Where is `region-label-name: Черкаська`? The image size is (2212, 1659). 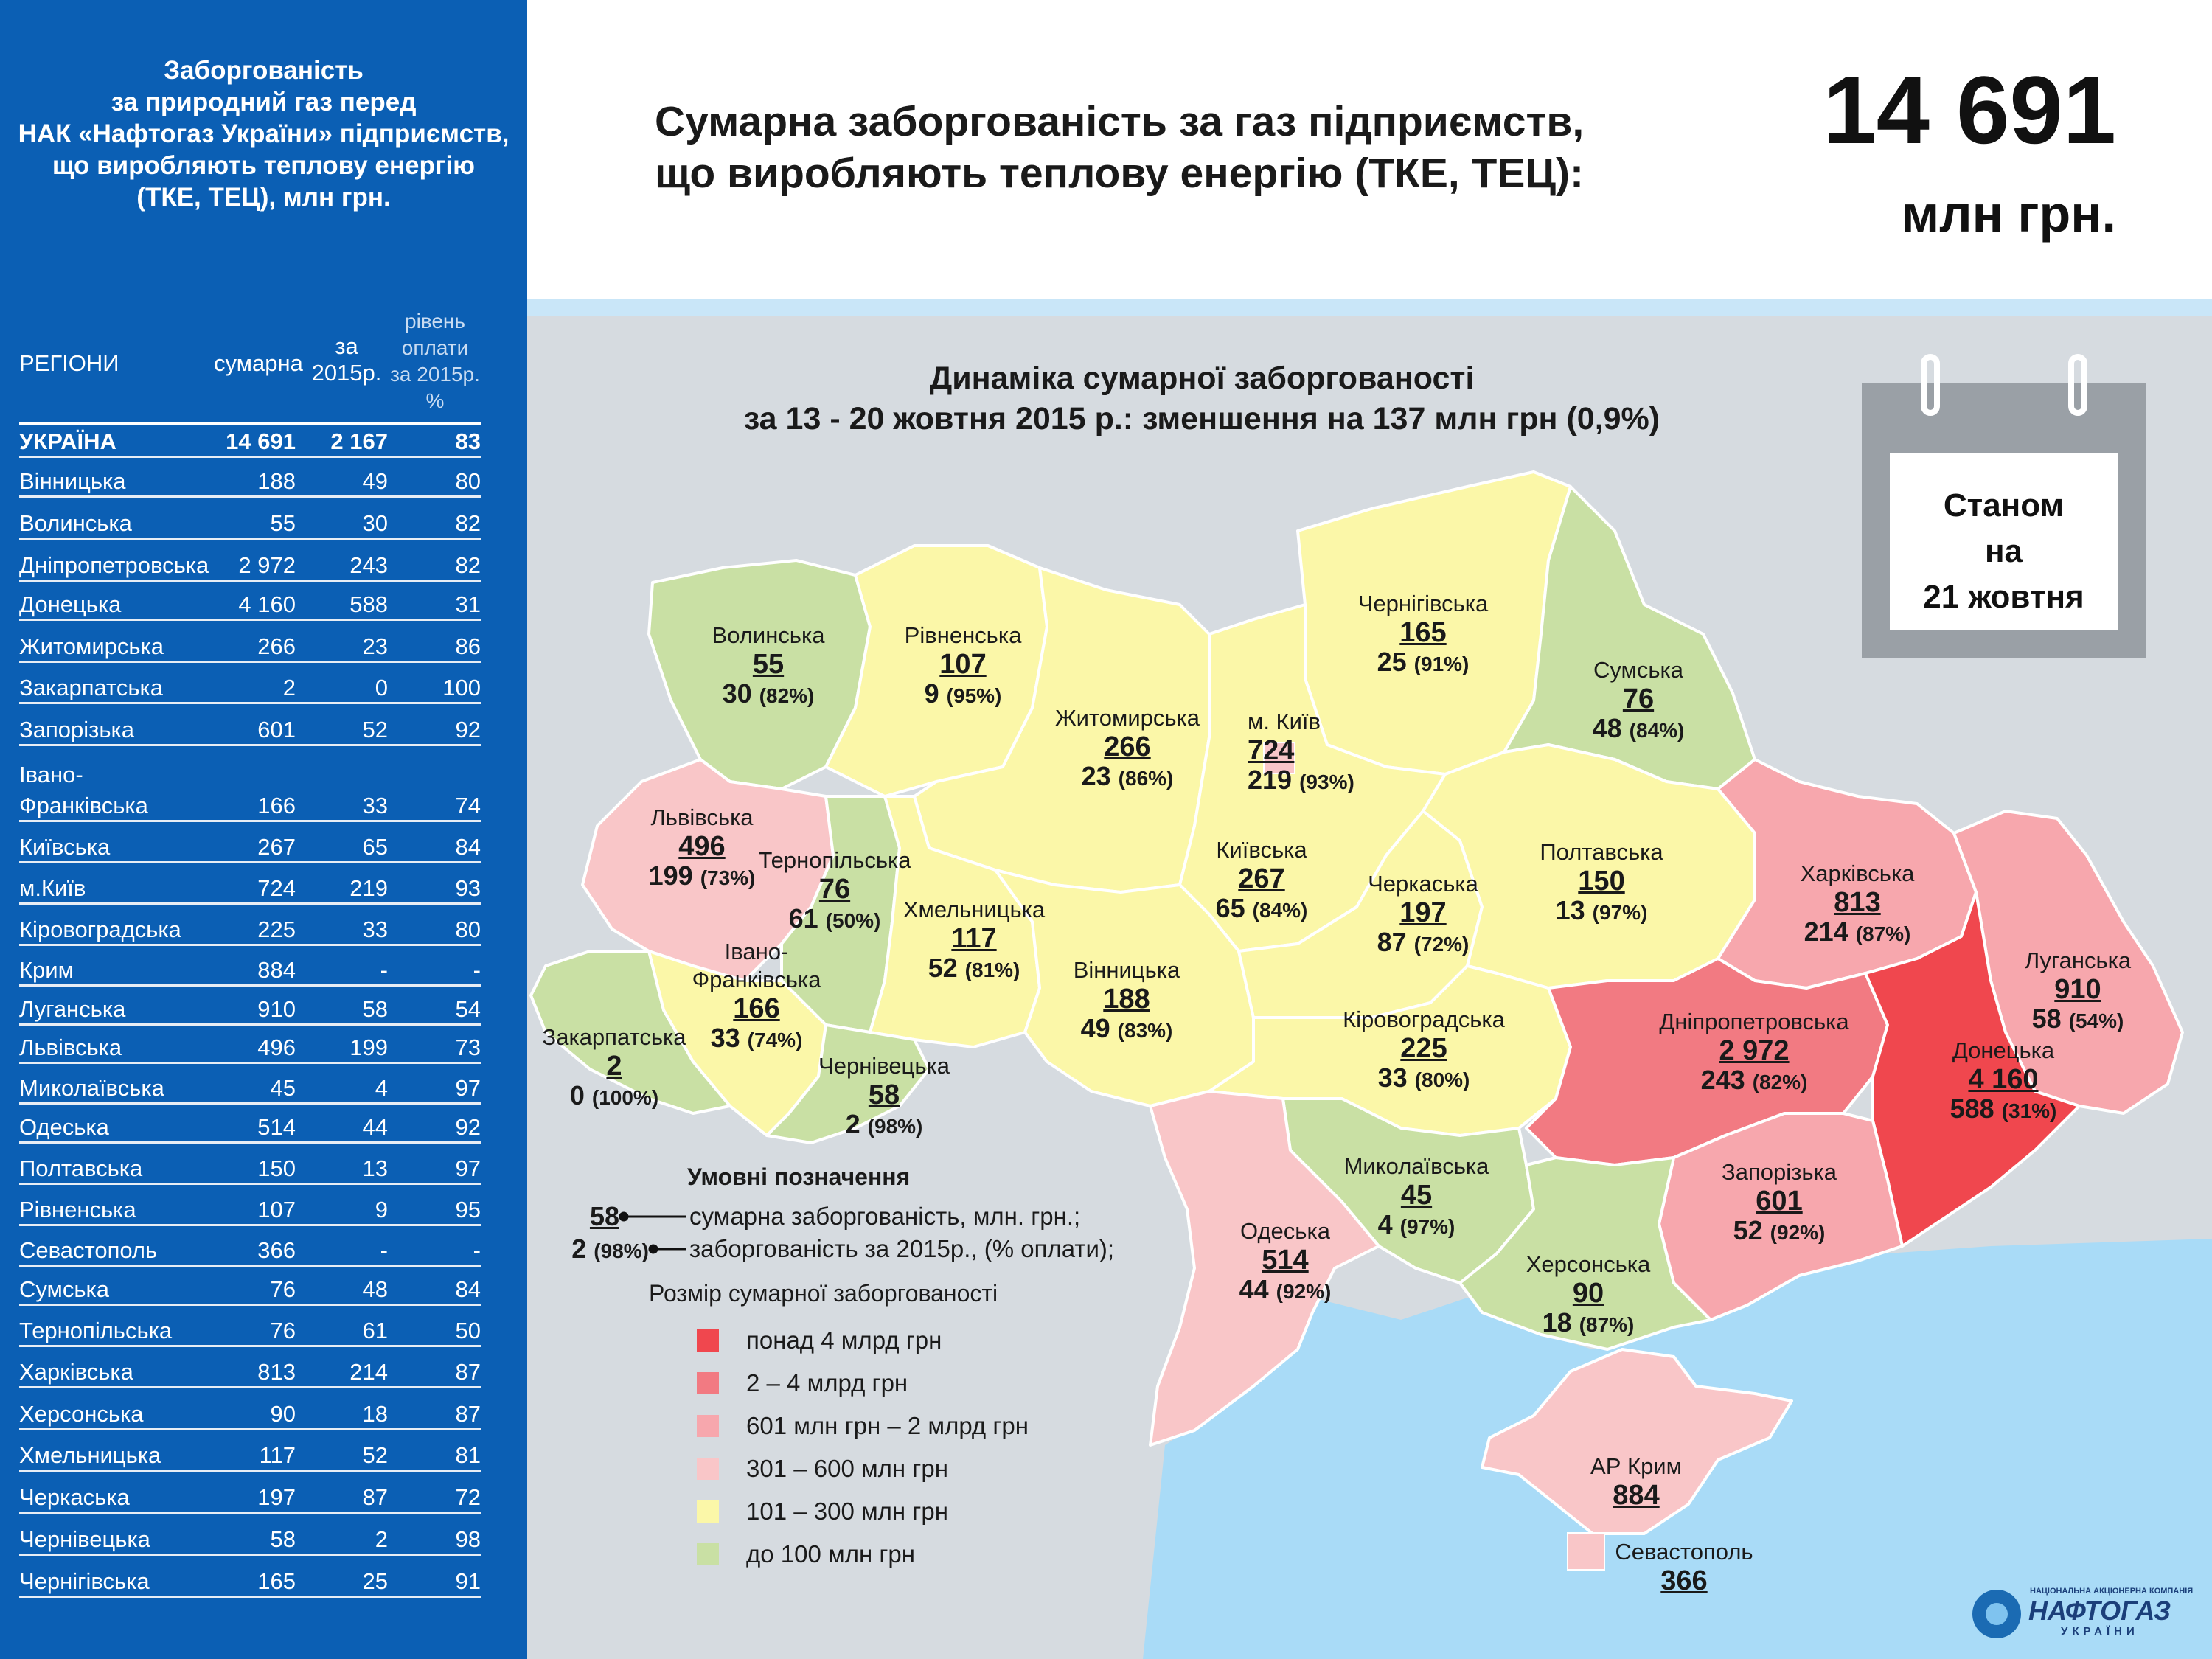
region-label-name: Черкаська is located at coordinates (1423, 884).